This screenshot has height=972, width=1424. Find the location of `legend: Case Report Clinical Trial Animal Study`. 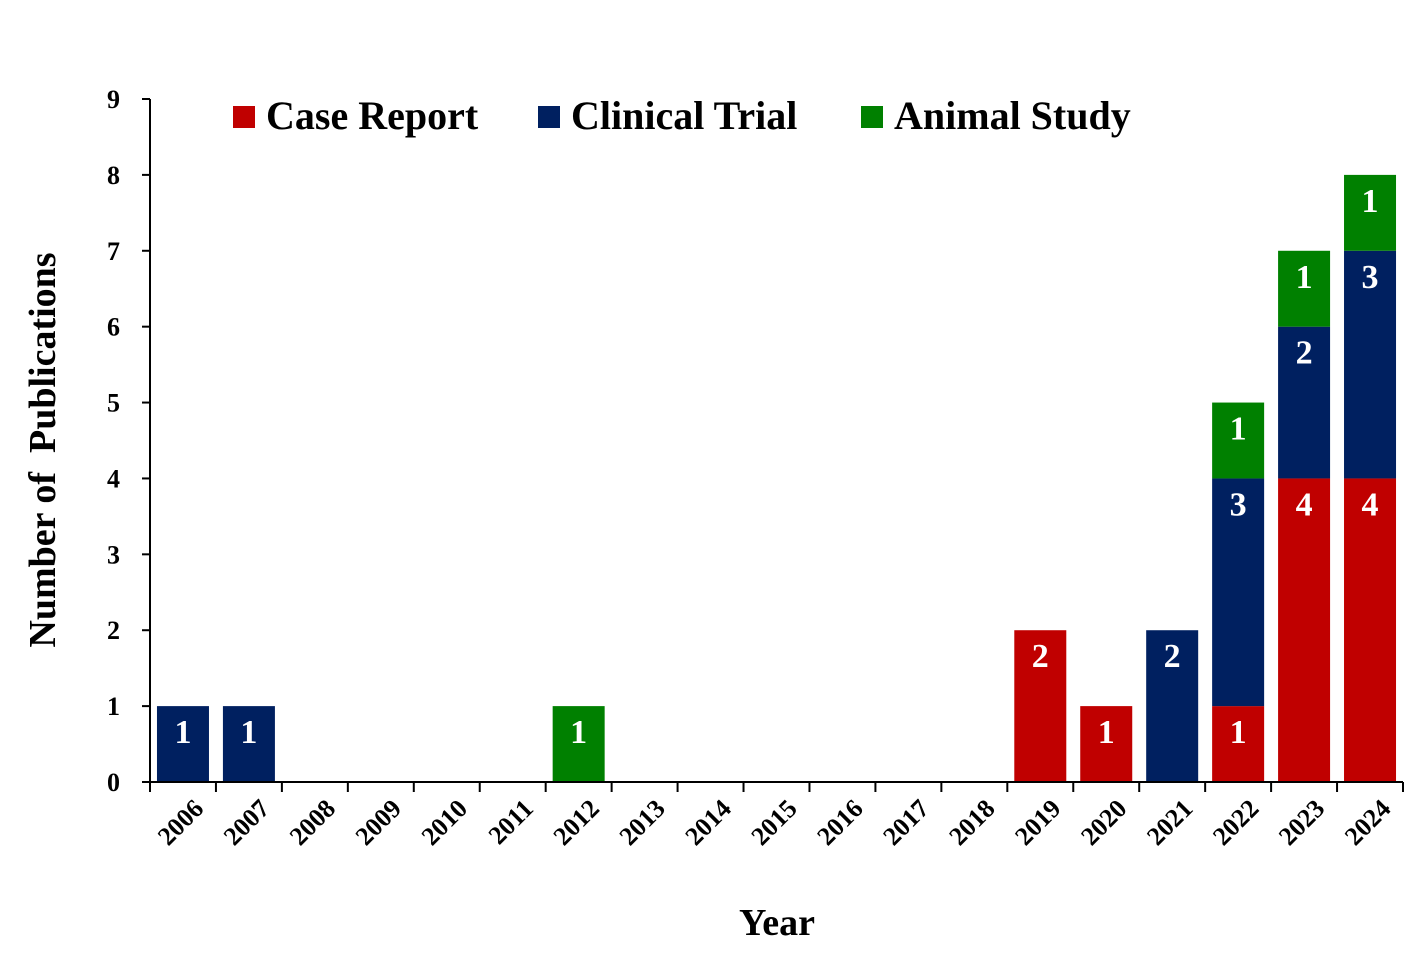

legend: Case Report Clinical Trial Animal Study is located at coordinates (682, 115).